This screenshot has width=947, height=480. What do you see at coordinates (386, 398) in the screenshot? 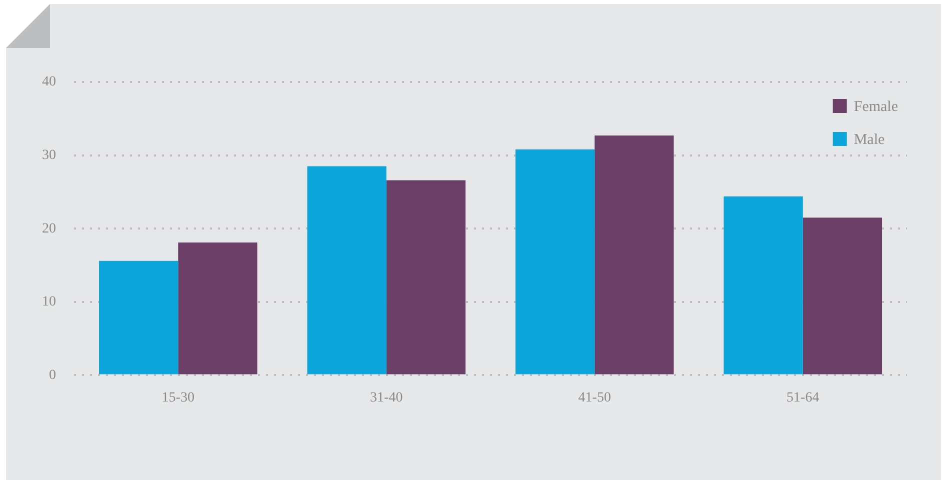
I see `x-tick-label: 31-40` at bounding box center [386, 398].